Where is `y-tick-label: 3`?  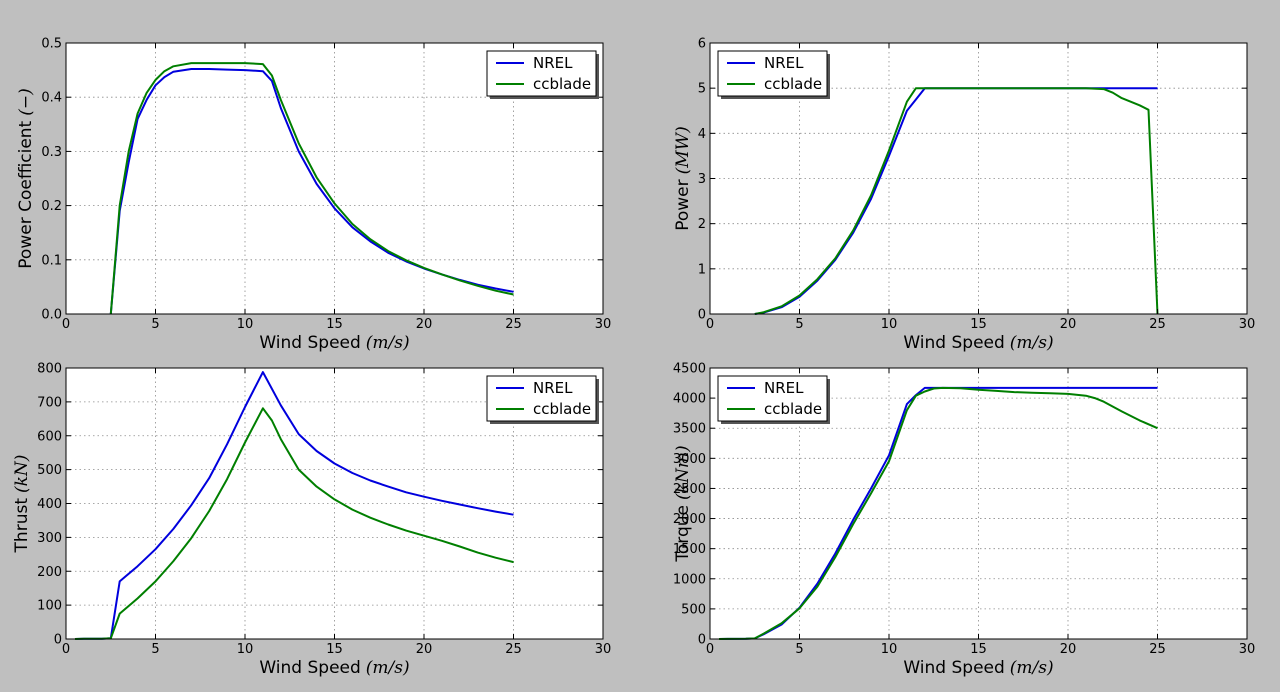
y-tick-label: 3 is located at coordinates (702, 179).